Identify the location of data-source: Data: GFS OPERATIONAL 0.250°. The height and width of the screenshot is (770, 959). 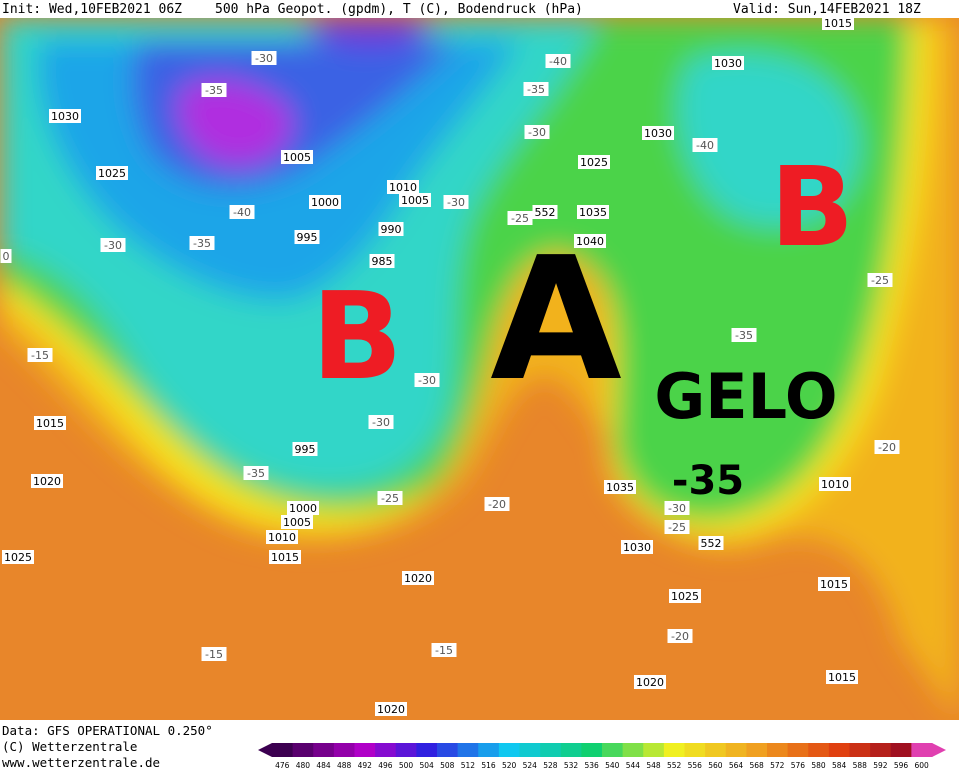
(107, 730).